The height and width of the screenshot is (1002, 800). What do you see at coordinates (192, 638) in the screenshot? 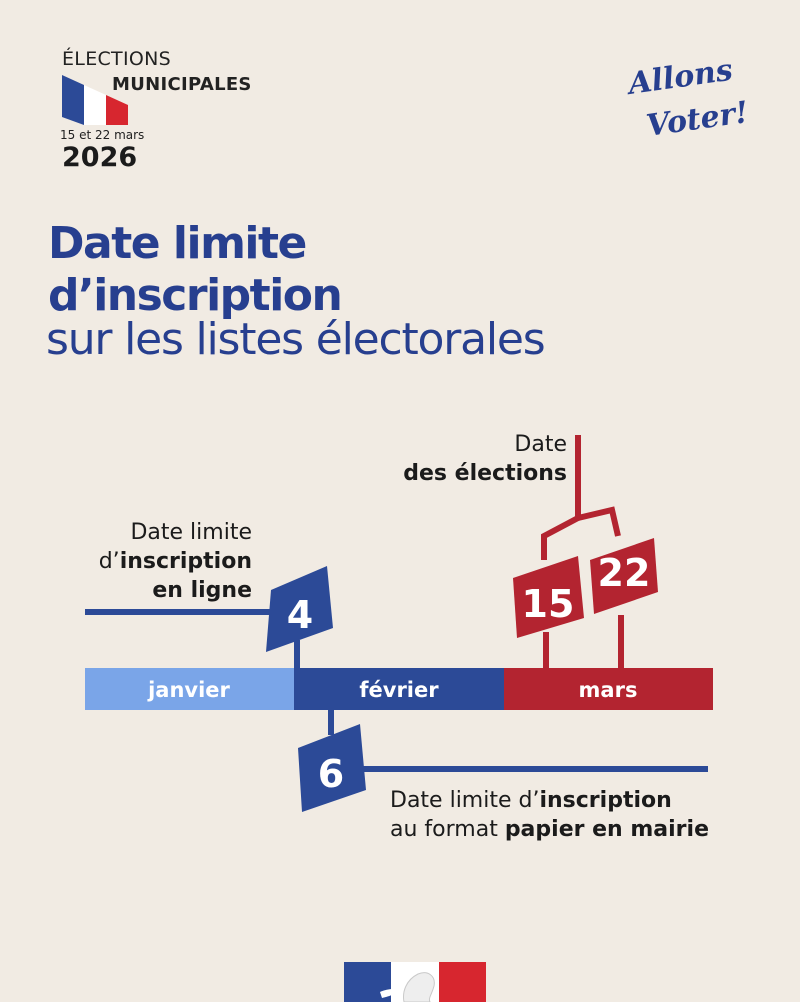
I see `online-connector` at bounding box center [192, 638].